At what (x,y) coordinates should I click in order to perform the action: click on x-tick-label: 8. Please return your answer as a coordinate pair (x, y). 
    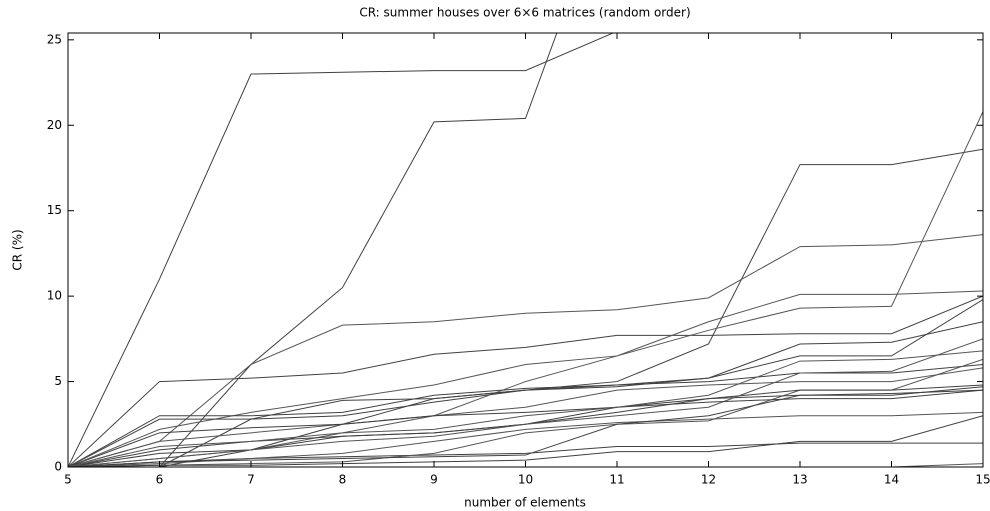
    Looking at the image, I should click on (343, 480).